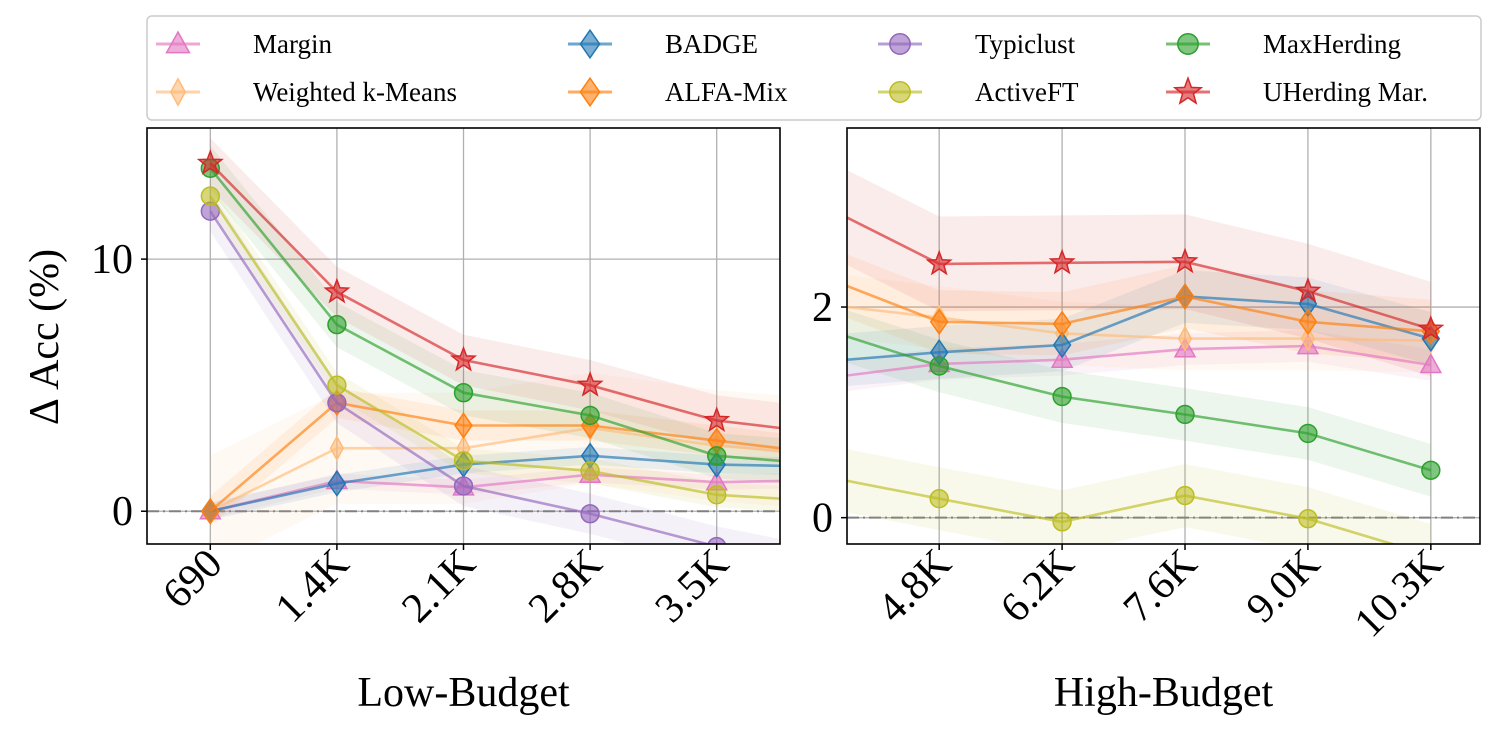 Image resolution: width=1507 pixels, height=734 pixels. What do you see at coordinates (1139, 403) in the screenshot?
I see `high-budget-line-maxherding` at bounding box center [1139, 403].